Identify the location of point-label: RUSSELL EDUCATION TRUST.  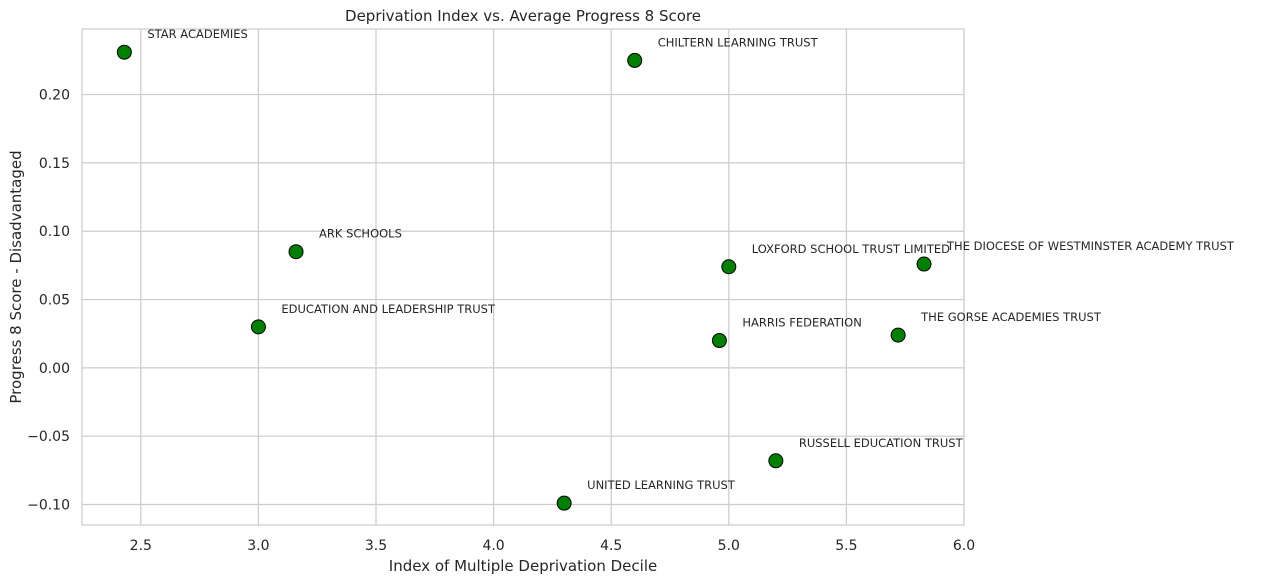
(881, 443).